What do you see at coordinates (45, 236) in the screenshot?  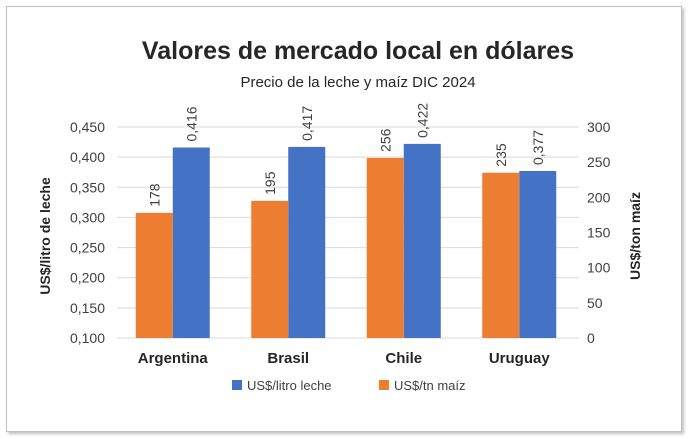 I see `y-left-axis-title: US$/litro de leche` at bounding box center [45, 236].